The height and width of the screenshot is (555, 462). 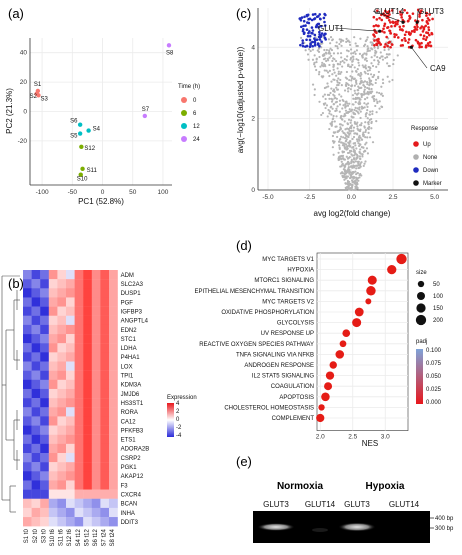 I want to click on heatmap-gene-label: TPI1, so click(x=127, y=377).